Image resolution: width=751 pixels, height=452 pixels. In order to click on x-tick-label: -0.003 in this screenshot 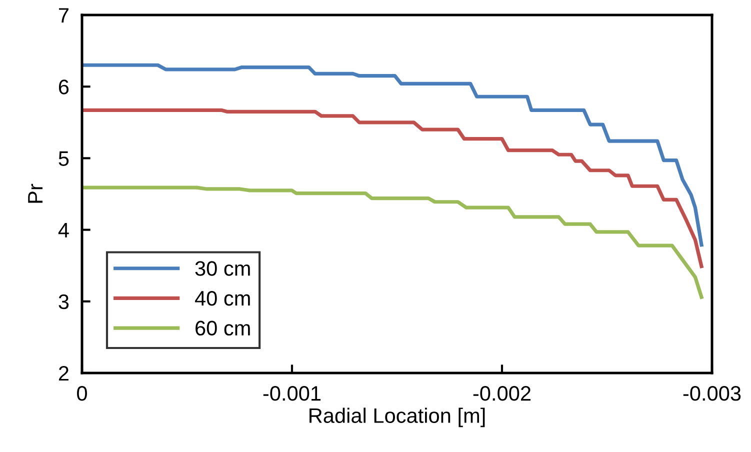, I will do `click(712, 393)`.